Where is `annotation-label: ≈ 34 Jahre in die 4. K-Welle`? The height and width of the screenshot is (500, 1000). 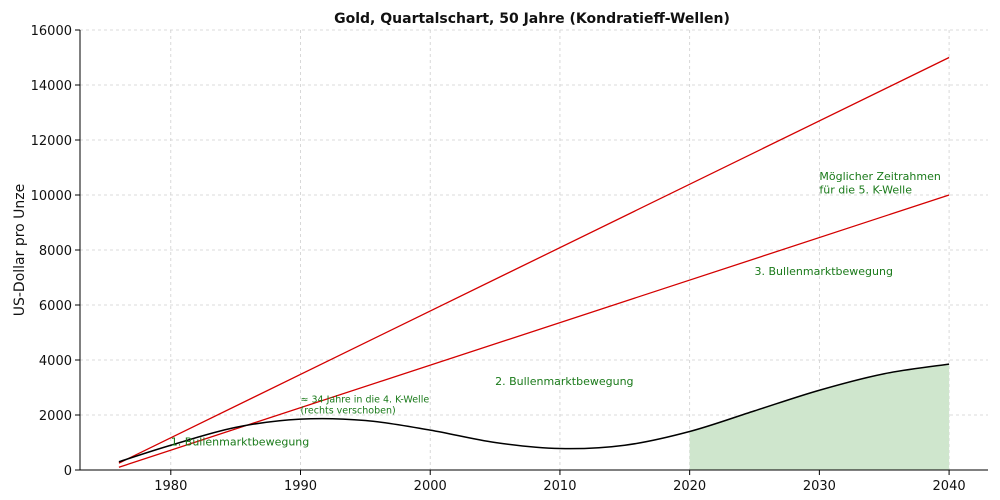
annotation-label: ≈ 34 Jahre in die 4. K-Welle is located at coordinates (365, 400).